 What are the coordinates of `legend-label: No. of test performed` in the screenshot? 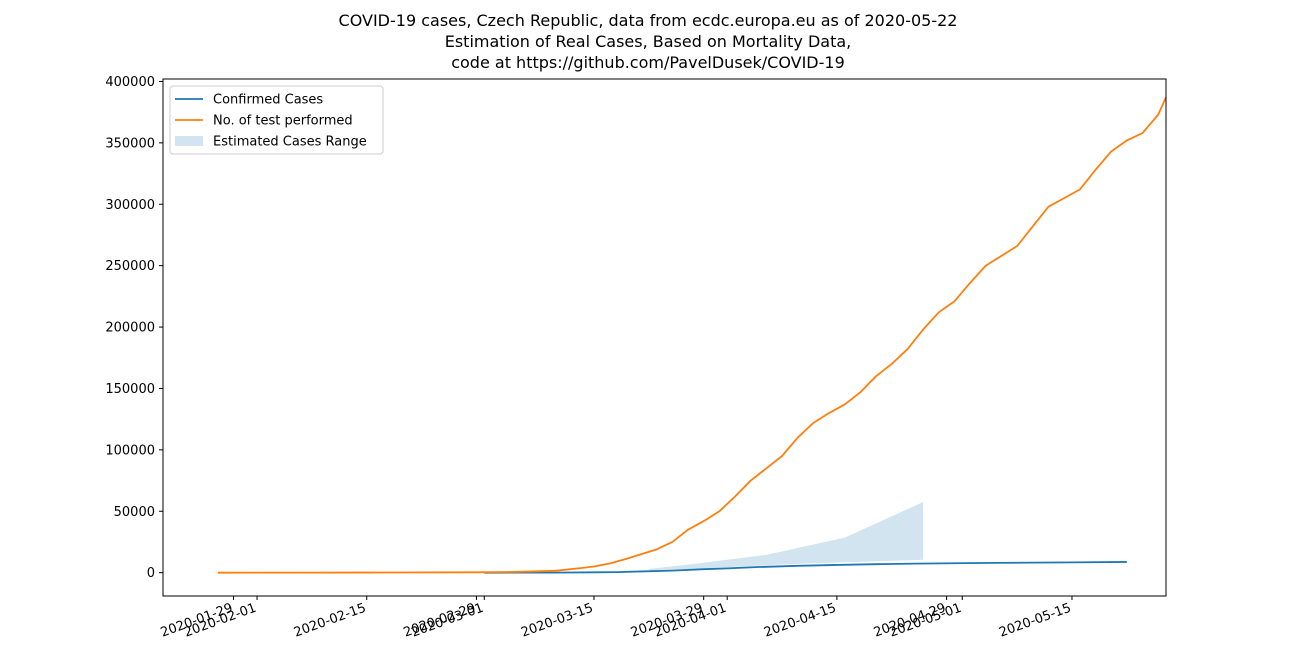 It's located at (283, 121).